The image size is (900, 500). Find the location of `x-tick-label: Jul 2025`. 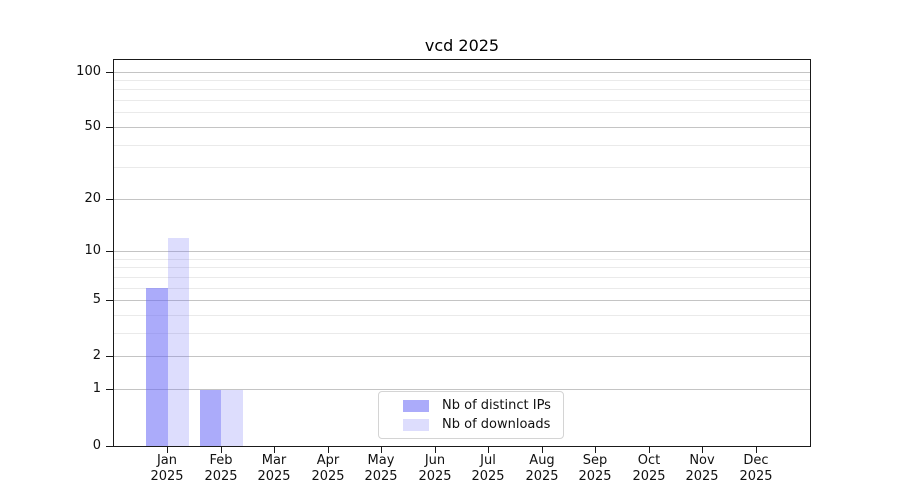

x-tick-label: Jul 2025 is located at coordinates (488, 469).